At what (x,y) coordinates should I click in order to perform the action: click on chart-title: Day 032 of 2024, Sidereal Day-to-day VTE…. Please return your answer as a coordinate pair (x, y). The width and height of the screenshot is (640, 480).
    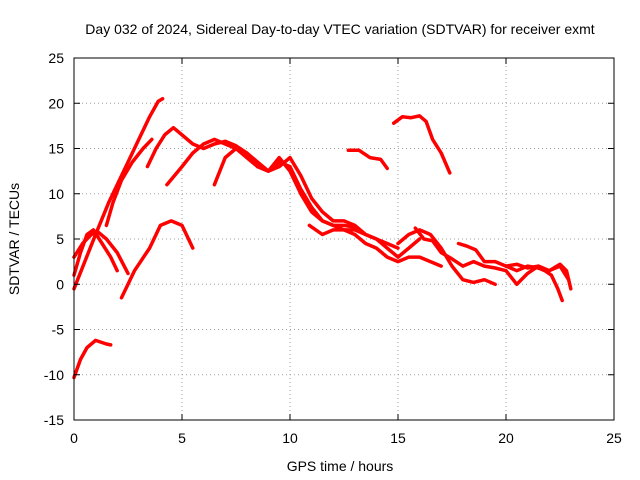
    Looking at the image, I should click on (339, 29).